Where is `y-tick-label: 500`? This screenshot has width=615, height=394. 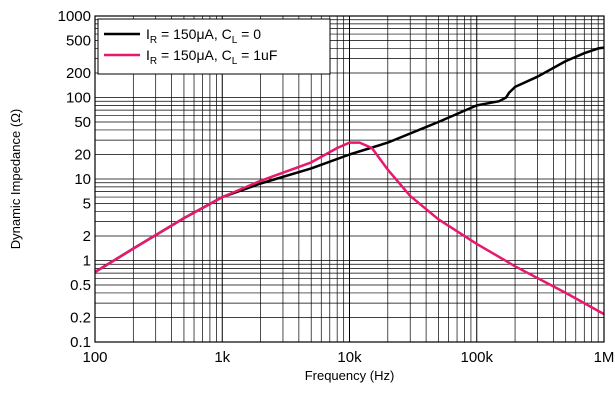
y-tick-label: 500 is located at coordinates (78, 41).